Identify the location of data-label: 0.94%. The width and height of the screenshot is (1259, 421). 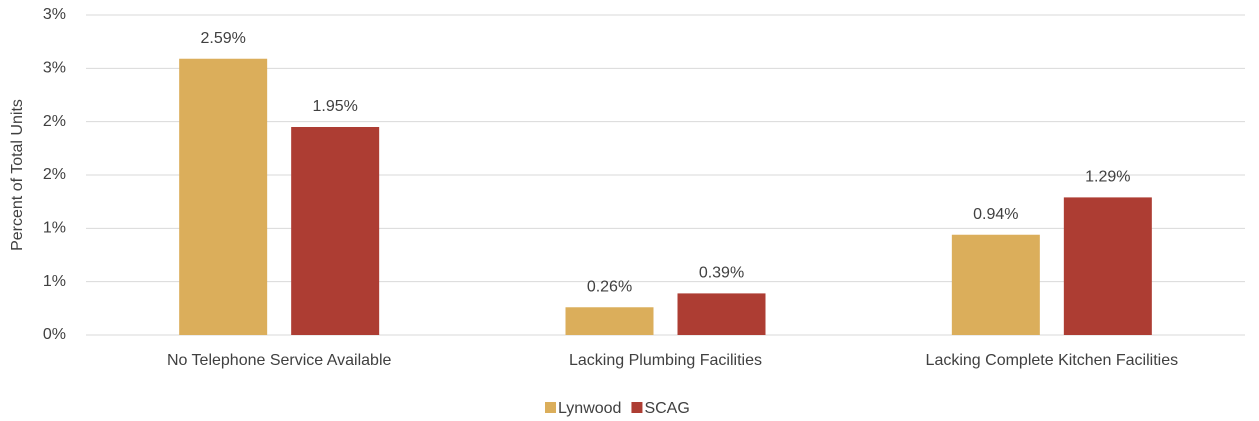
(995, 214).